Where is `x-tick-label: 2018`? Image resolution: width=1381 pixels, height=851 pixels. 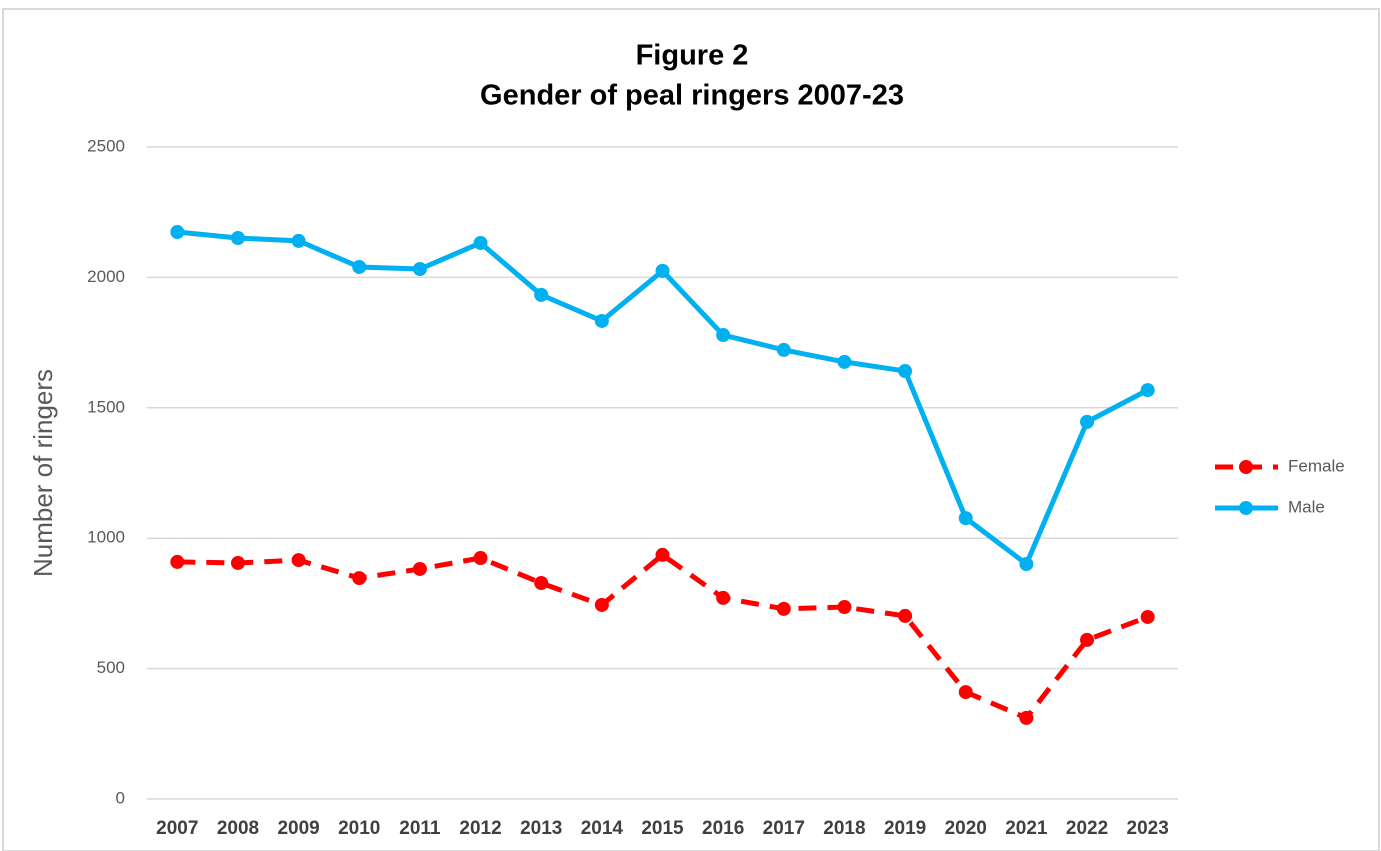 x-tick-label: 2018 is located at coordinates (844, 828).